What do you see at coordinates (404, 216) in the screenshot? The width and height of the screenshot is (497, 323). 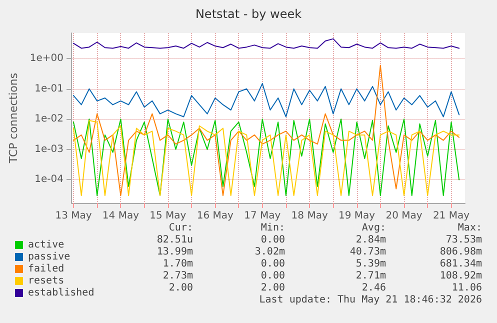 I see `x-tick-label: 20 May` at bounding box center [404, 216].